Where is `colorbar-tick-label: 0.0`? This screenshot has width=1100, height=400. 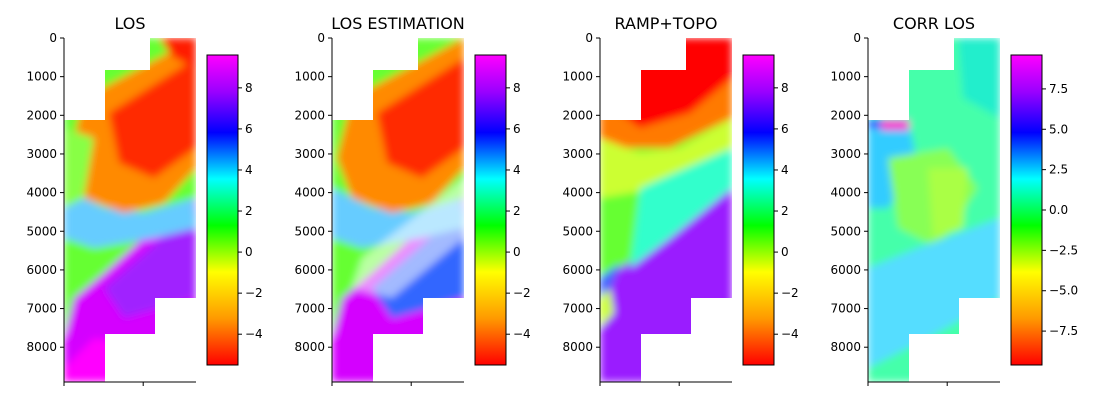 colorbar-tick-label: 0.0 is located at coordinates (1058, 210).